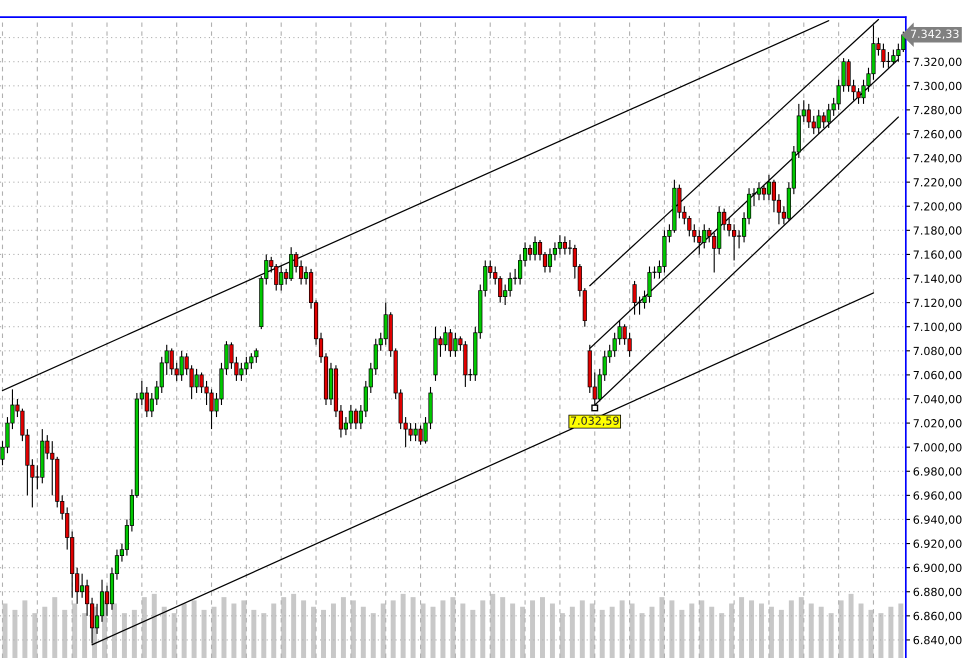 The width and height of the screenshot is (974, 658). Describe the element at coordinates (938, 520) in the screenshot. I see `y-tick-label: 6.940,00` at that location.